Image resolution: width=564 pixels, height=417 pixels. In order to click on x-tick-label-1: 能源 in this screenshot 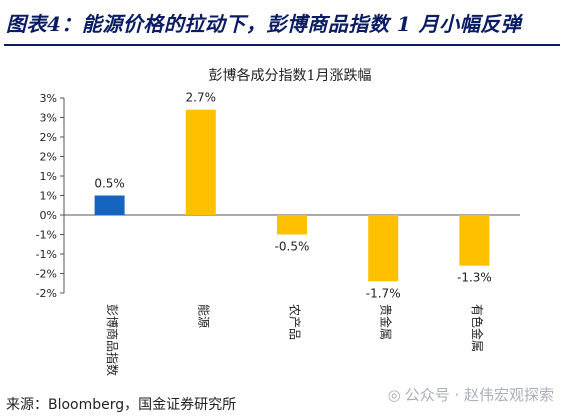, I will do `click(203, 316)`.